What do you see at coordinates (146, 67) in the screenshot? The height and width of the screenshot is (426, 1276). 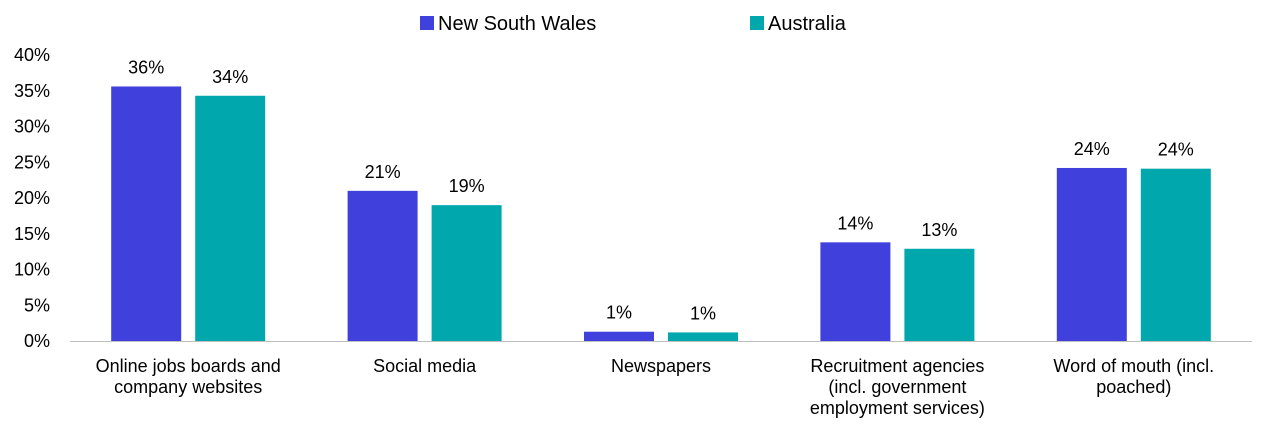 I see `data-label: 36%` at bounding box center [146, 67].